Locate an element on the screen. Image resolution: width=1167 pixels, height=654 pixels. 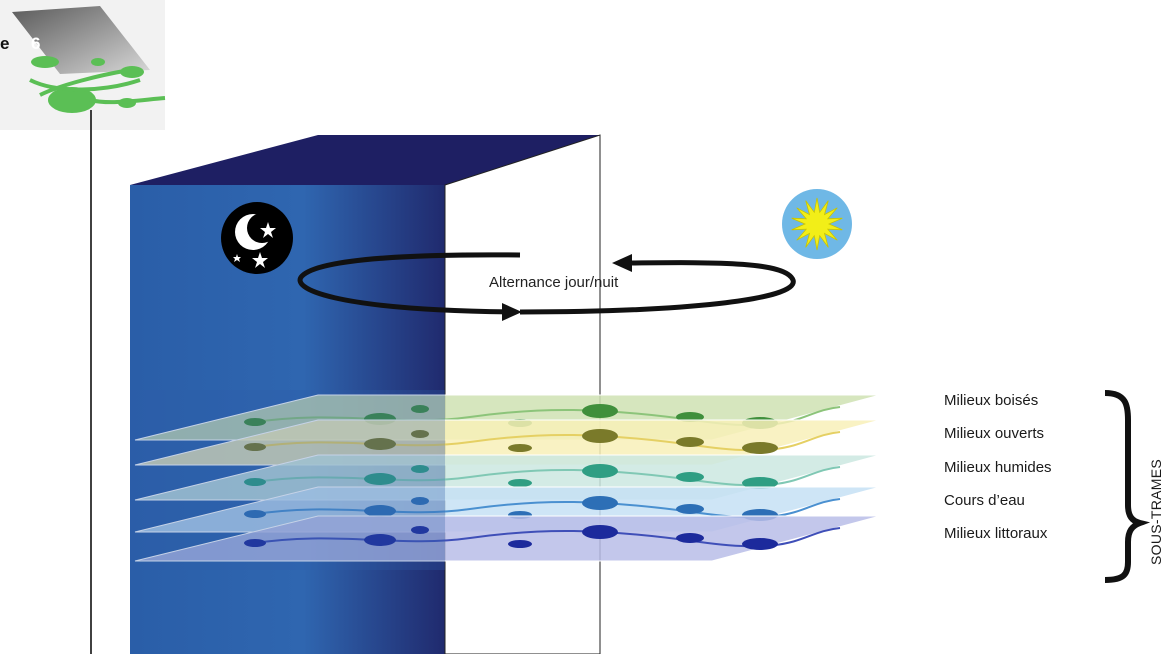
group-brace is located at coordinates (1127, 486).